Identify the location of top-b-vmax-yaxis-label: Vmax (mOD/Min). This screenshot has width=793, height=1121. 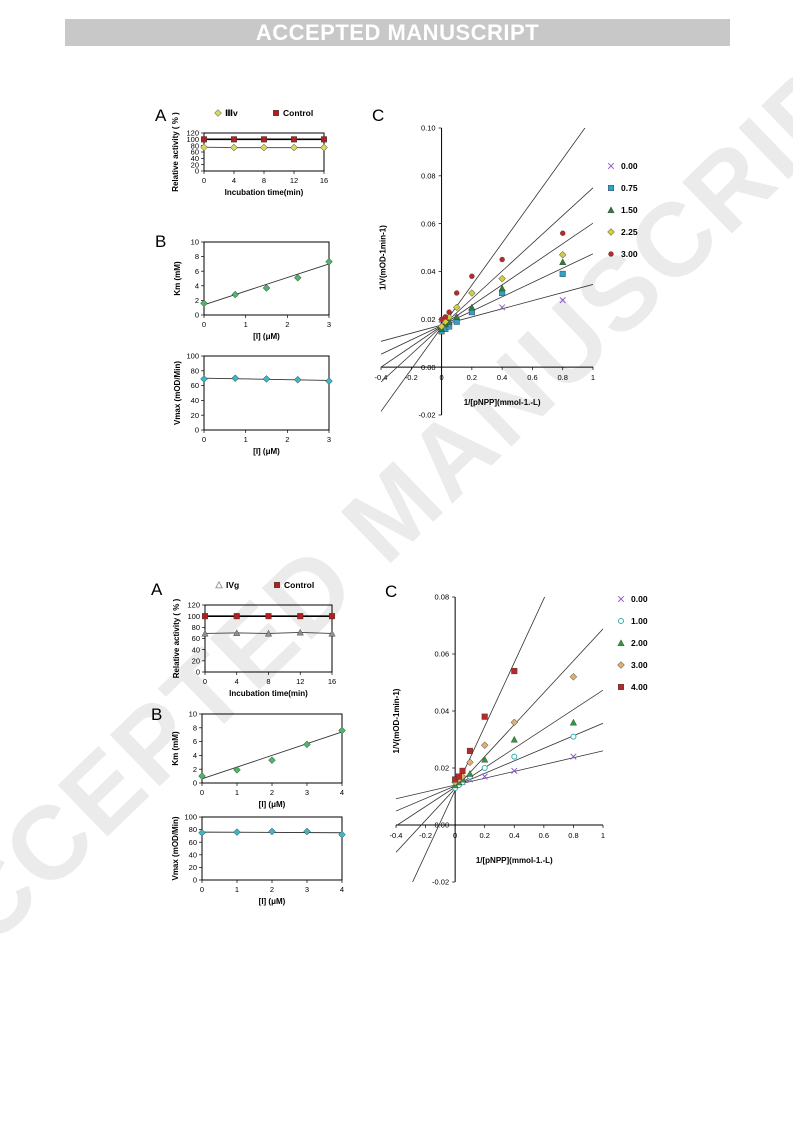
(177, 393).